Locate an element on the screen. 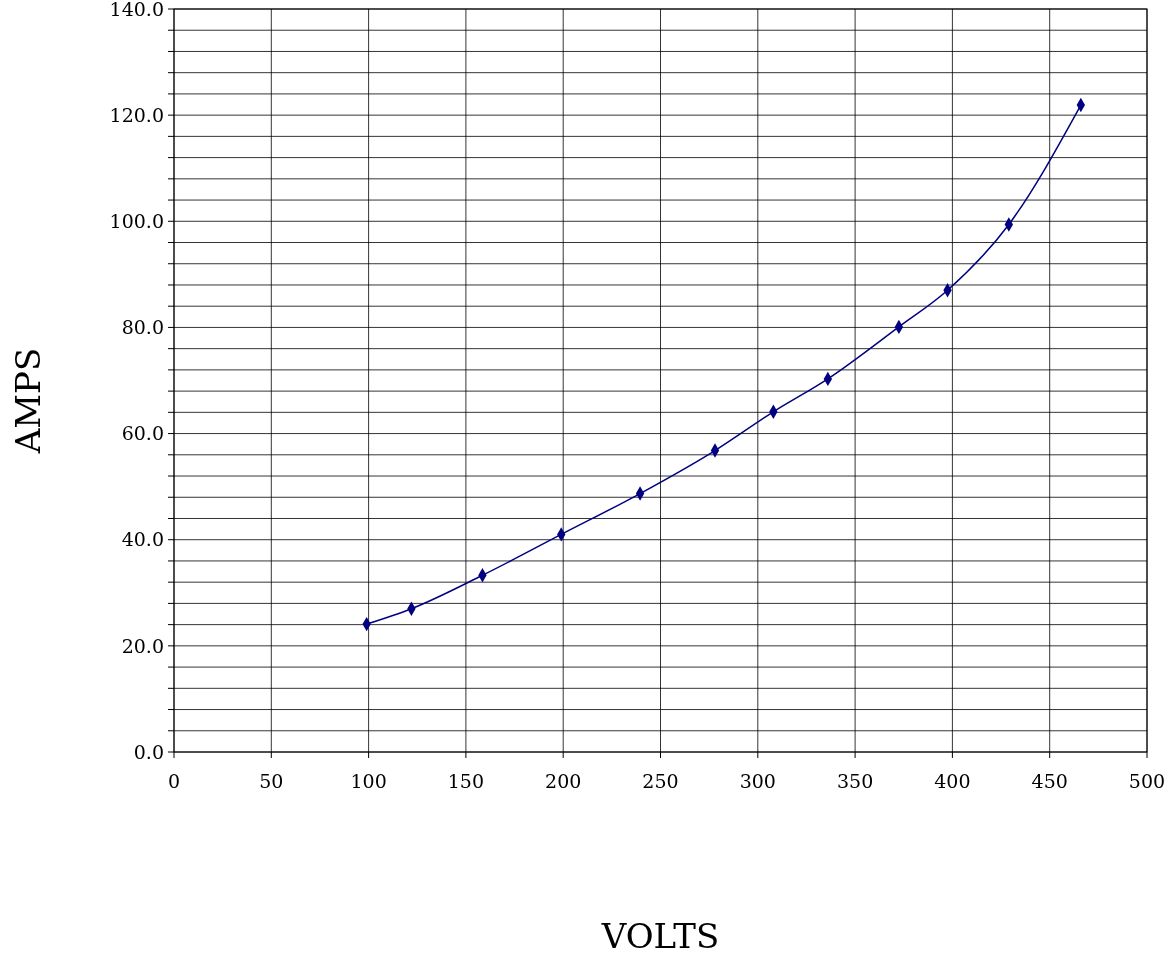  y-axis-title: AMPS is located at coordinates (28, 401).